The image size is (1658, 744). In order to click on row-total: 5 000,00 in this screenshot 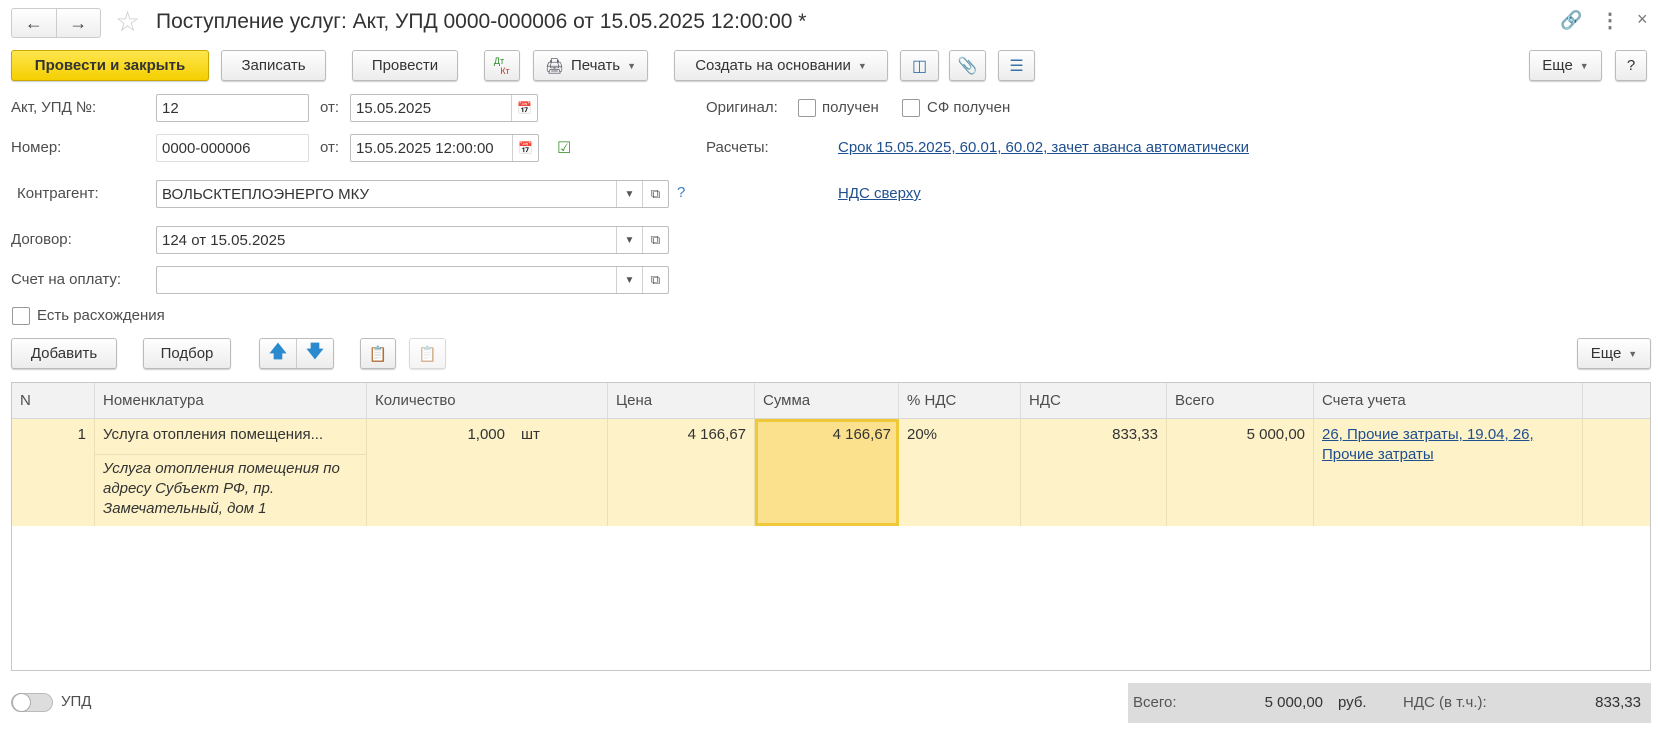, I will do `click(1240, 472)`.